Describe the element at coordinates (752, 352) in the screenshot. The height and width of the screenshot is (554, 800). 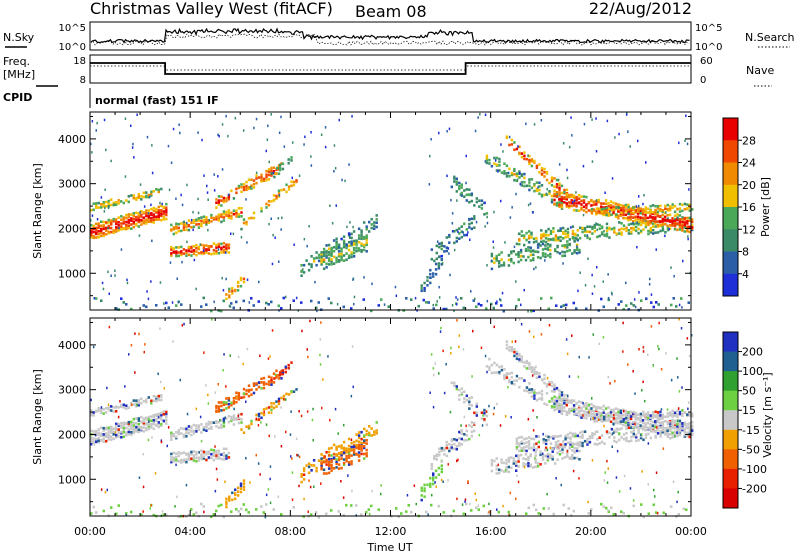
I see `colorbar-tick-label: 200` at that location.